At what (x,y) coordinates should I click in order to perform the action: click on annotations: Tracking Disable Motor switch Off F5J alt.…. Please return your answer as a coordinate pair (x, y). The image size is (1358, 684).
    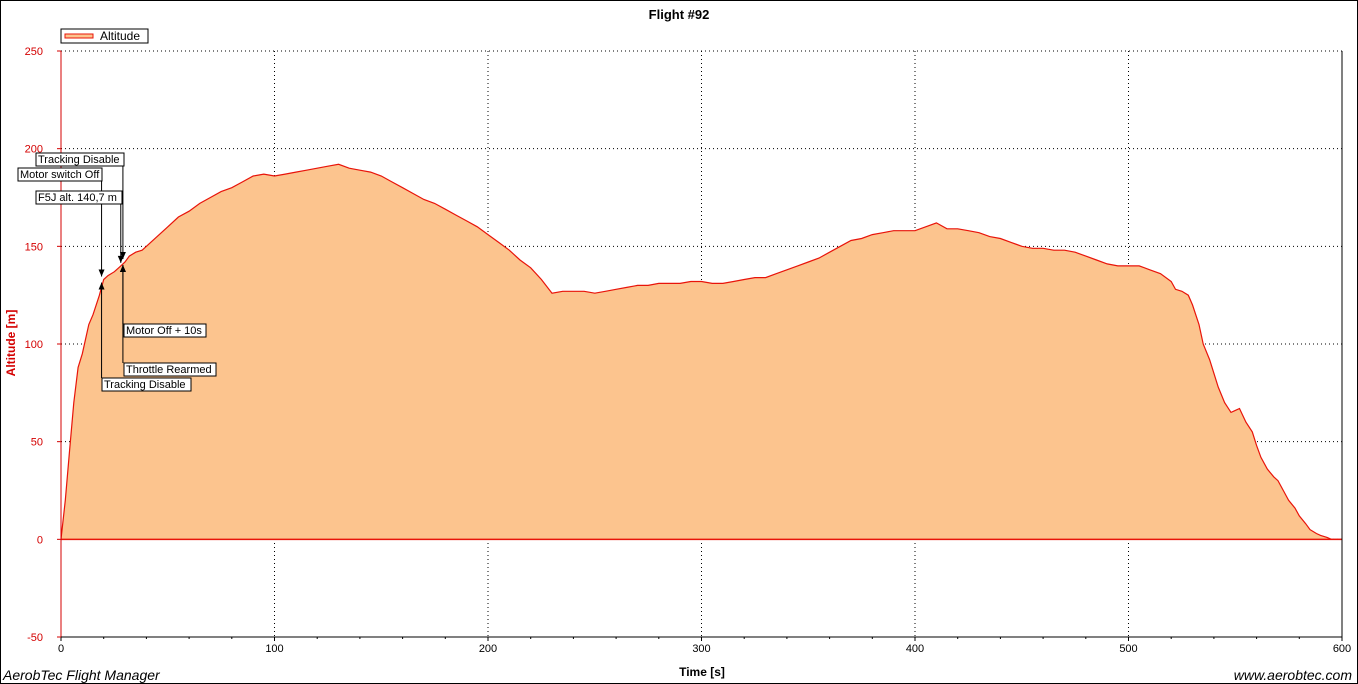
    Looking at the image, I should click on (117, 272).